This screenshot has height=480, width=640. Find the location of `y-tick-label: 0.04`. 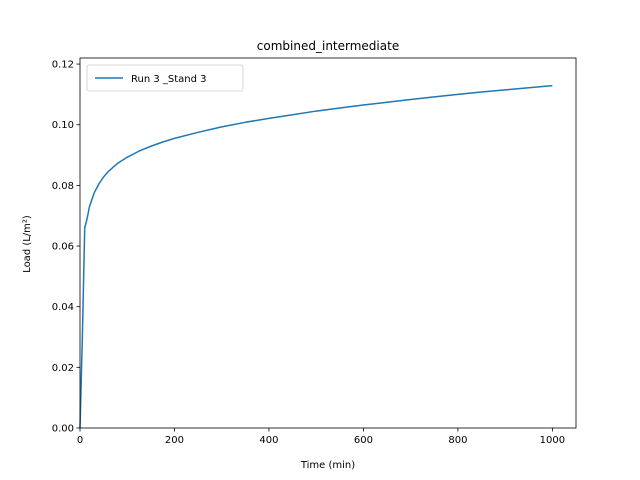

y-tick-label: 0.04 is located at coordinates (63, 307).